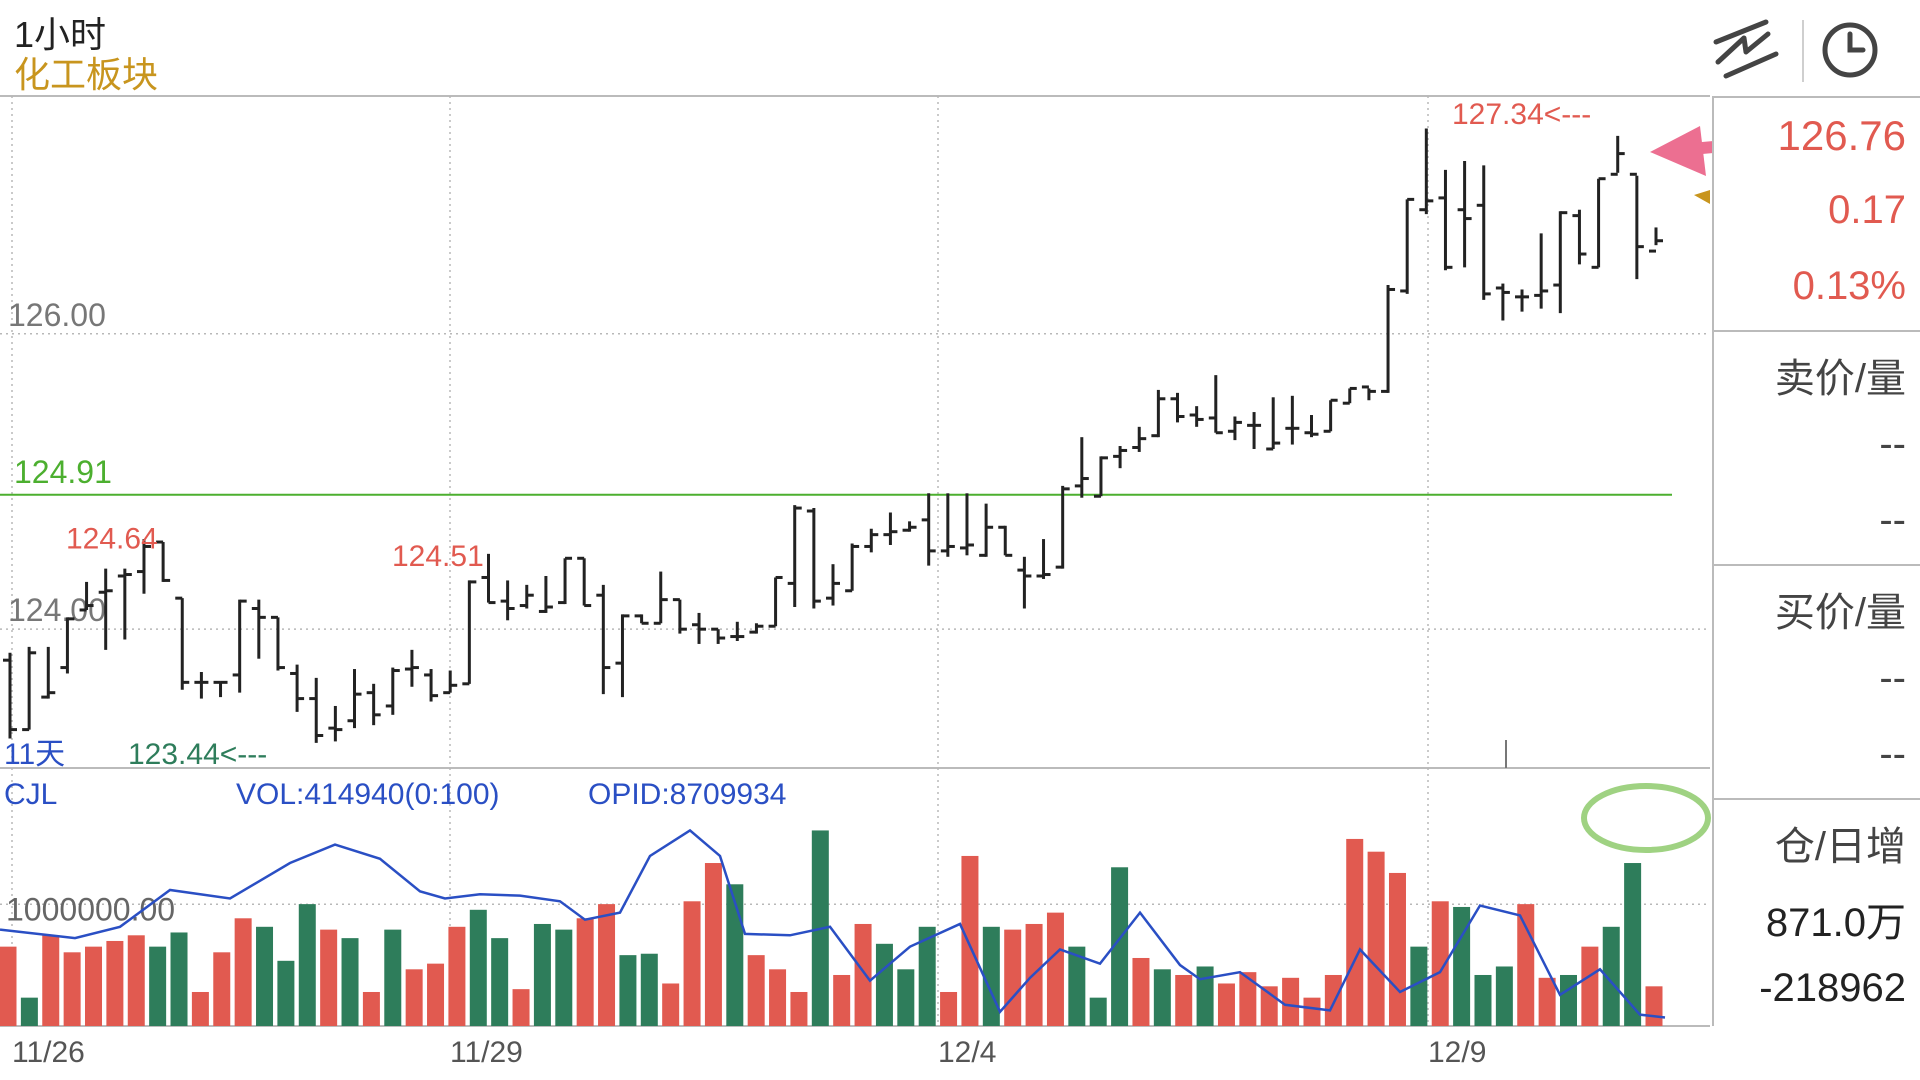  I want to click on open-interest-label-chart: OPID:8709934, so click(687, 794).